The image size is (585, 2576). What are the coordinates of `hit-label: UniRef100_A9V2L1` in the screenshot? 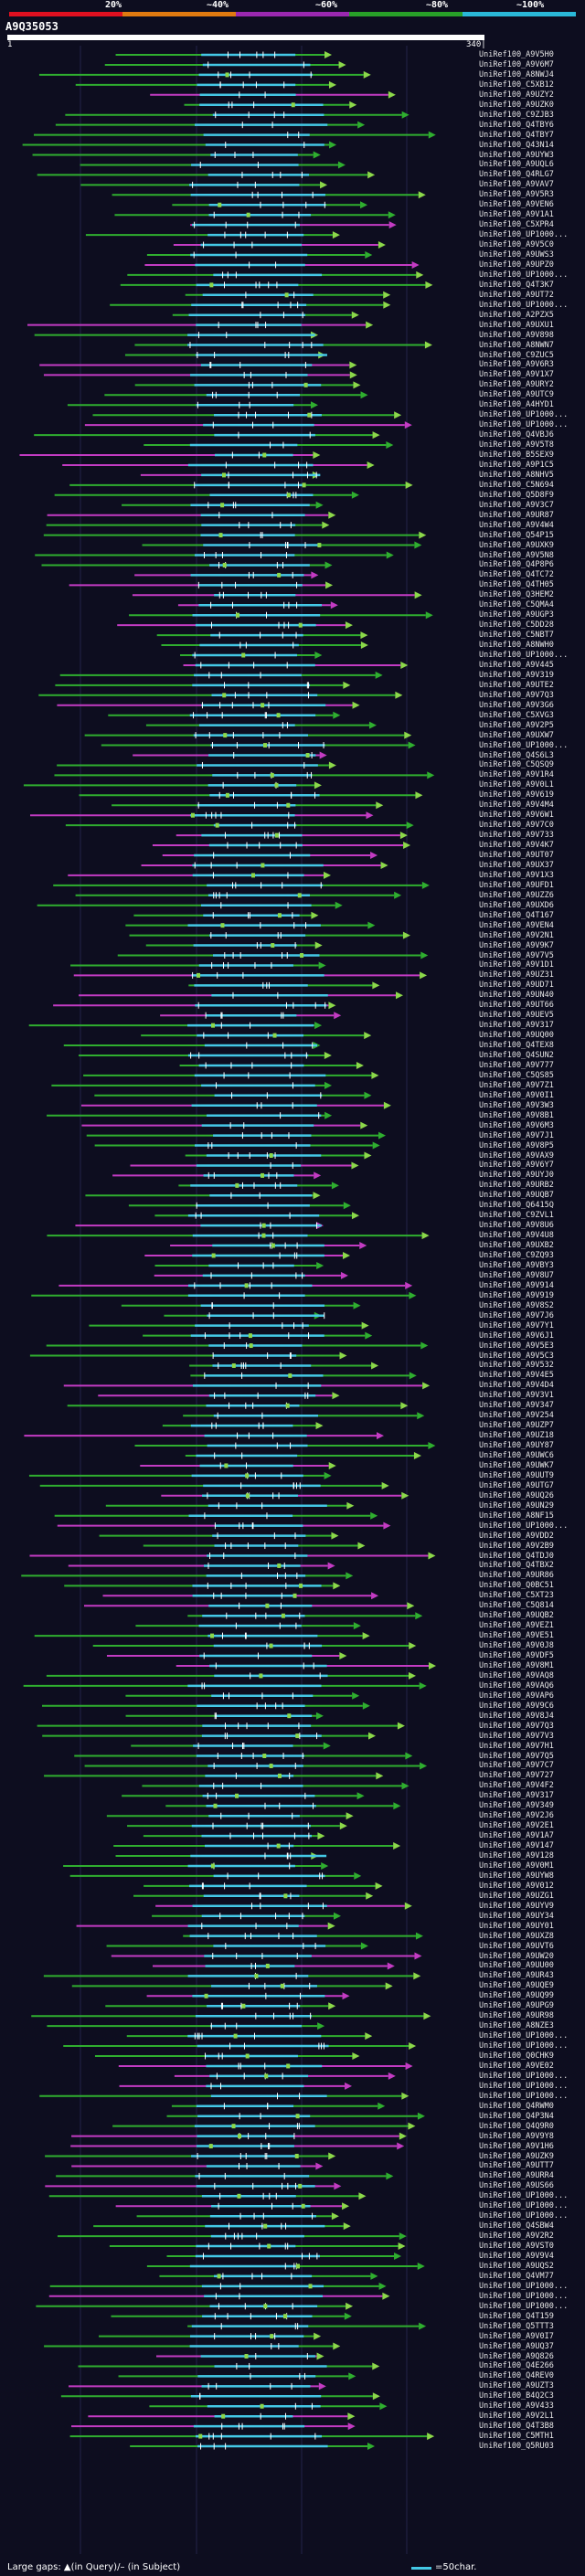 It's located at (516, 2417).